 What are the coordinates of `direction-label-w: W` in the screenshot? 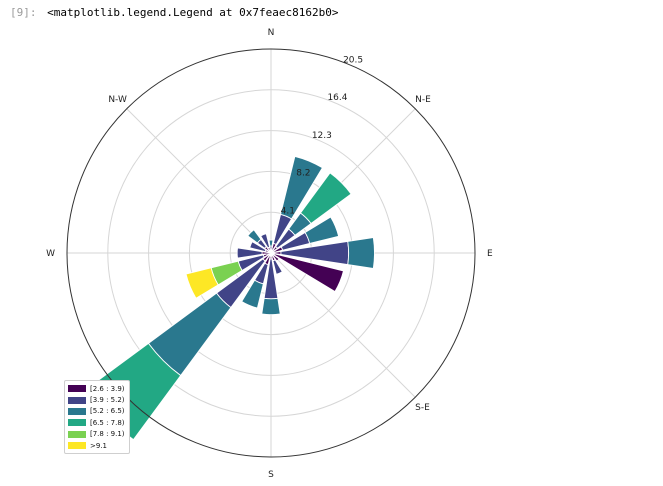 It's located at (50, 254).